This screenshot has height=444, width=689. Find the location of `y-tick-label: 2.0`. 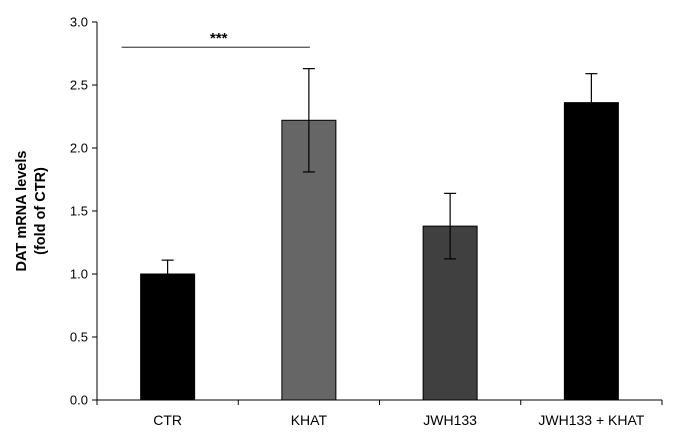

y-tick-label: 2.0 is located at coordinates (79, 148).